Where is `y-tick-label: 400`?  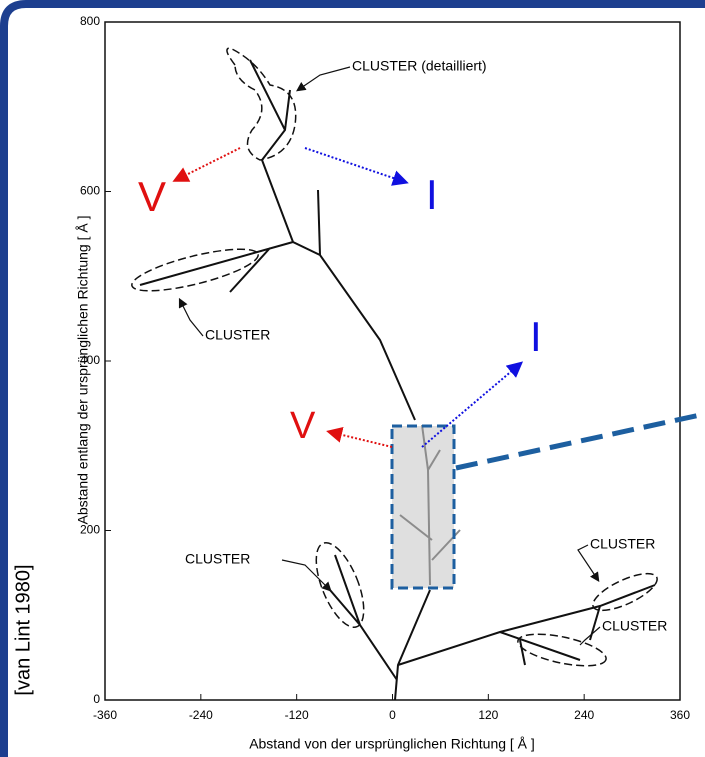
y-tick-label: 400 is located at coordinates (90, 360).